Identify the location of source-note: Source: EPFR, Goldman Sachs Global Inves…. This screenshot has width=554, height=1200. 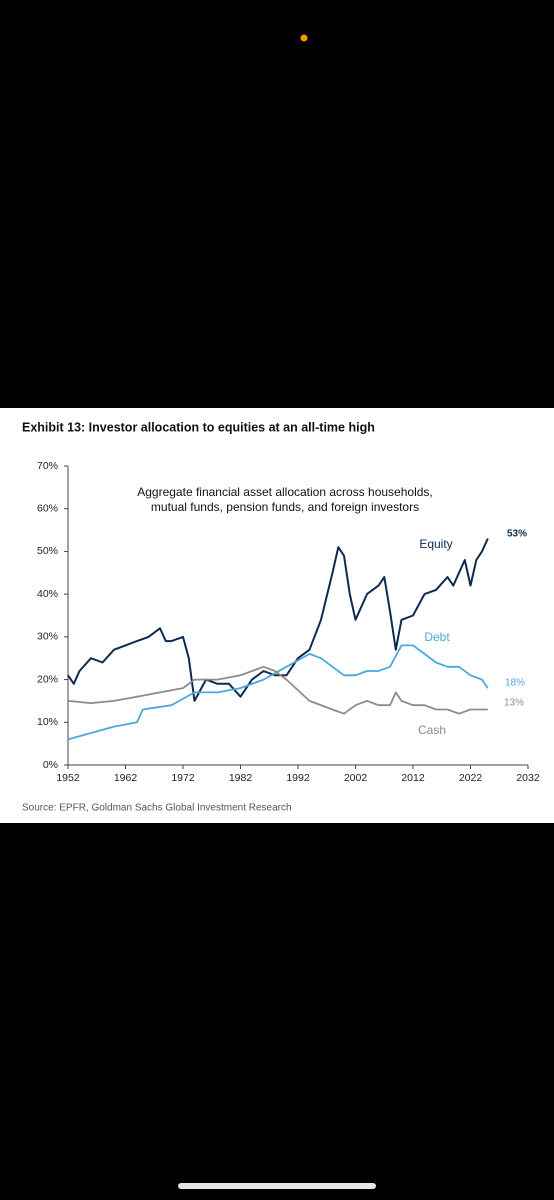
(157, 808).